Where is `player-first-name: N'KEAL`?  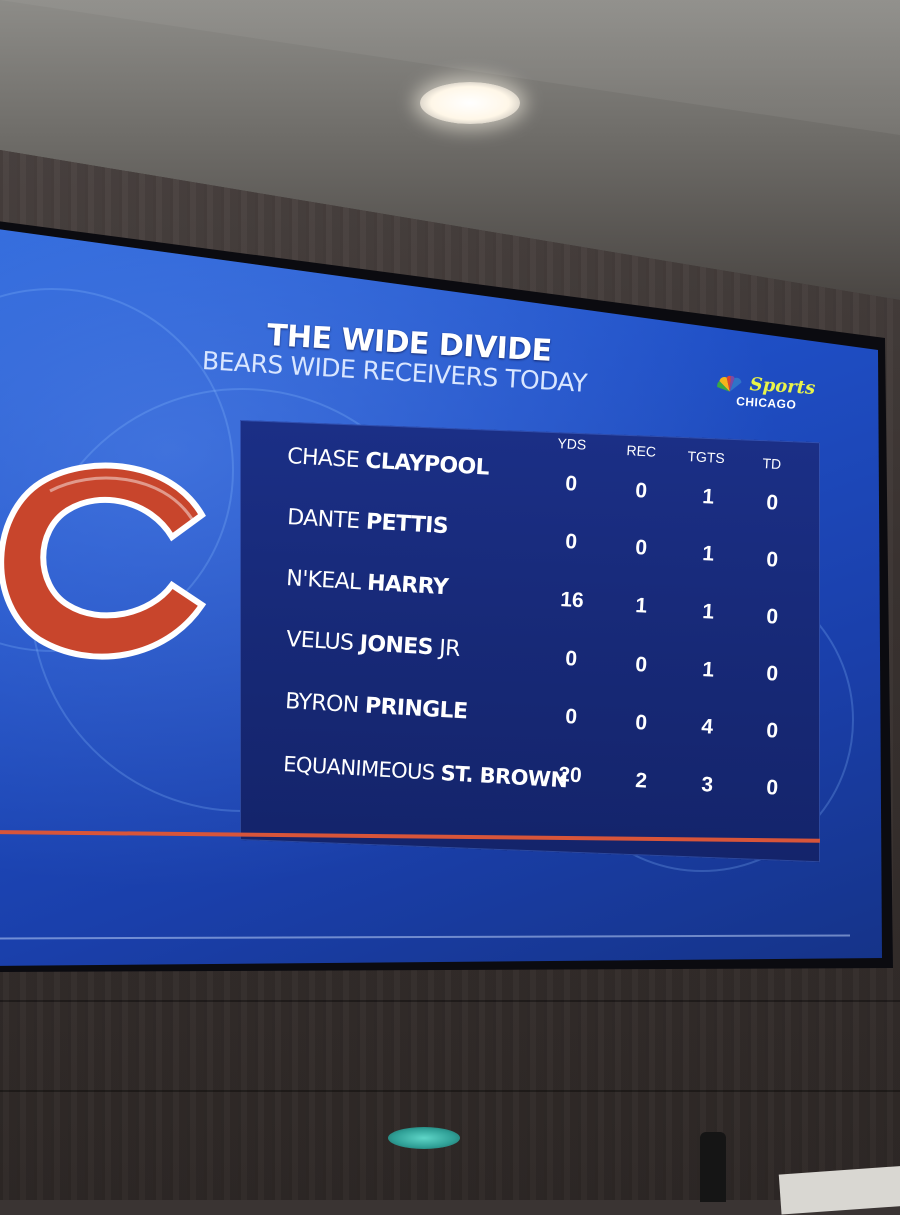 player-first-name: N'KEAL is located at coordinates (323, 581).